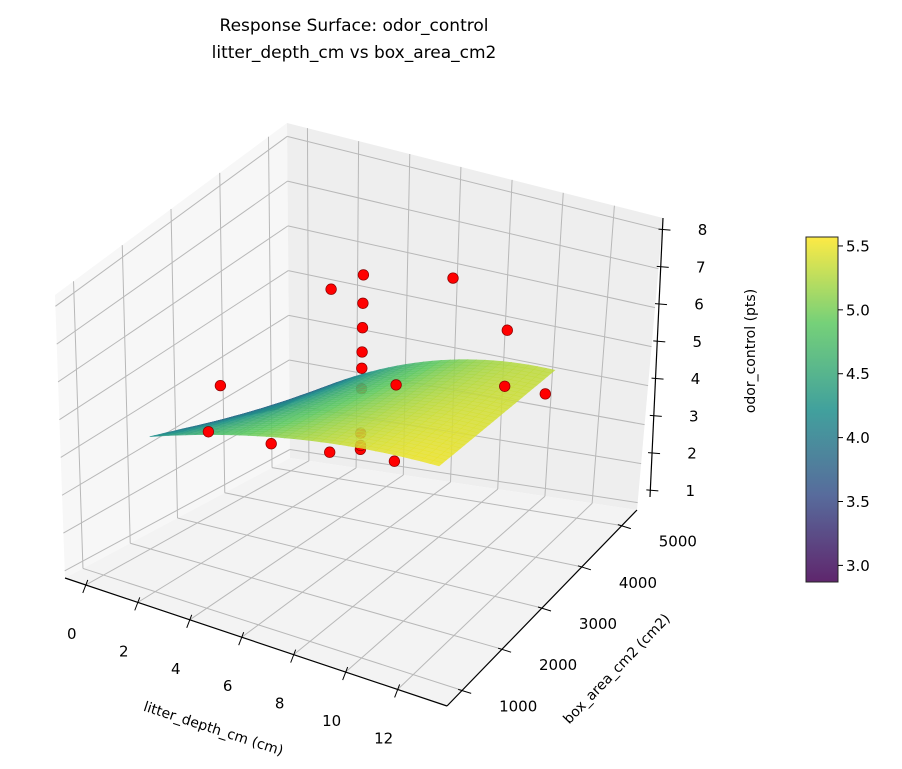 Image resolution: width=902 pixels, height=769 pixels. I want to click on x-tick-label: 10, so click(331, 721).